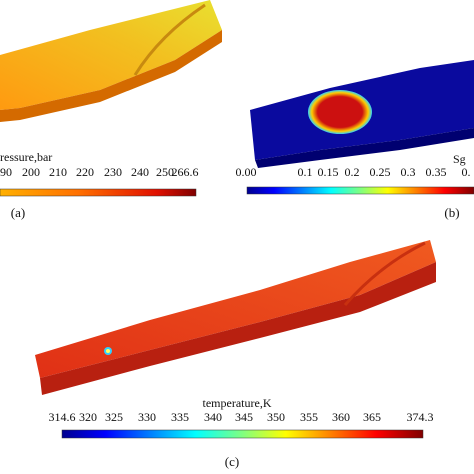 The height and width of the screenshot is (474, 474). I want to click on colorbar-tick-label: 220, so click(85, 172).